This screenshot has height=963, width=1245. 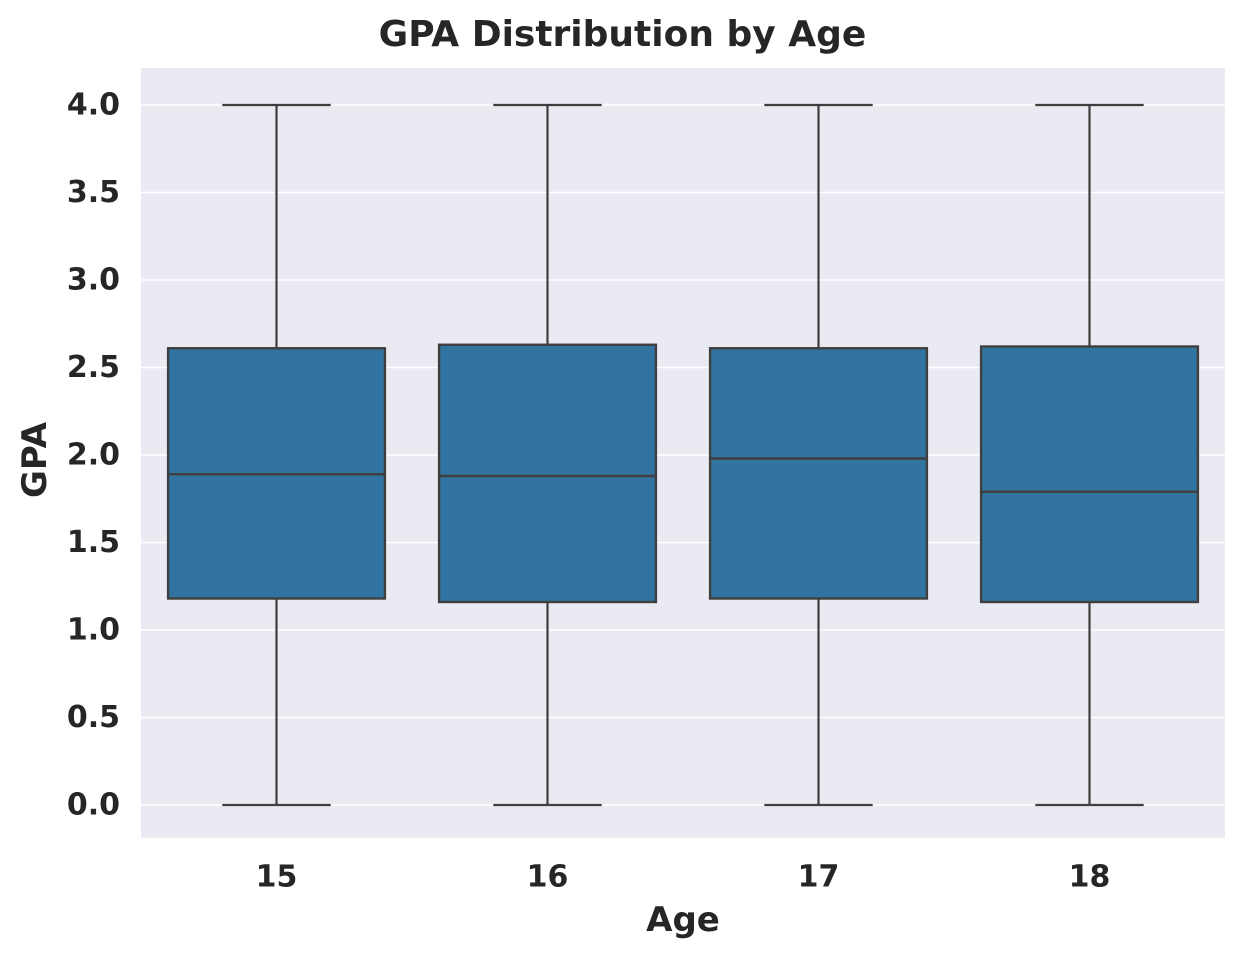 What do you see at coordinates (548, 877) in the screenshot?
I see `x-tick-label: 16` at bounding box center [548, 877].